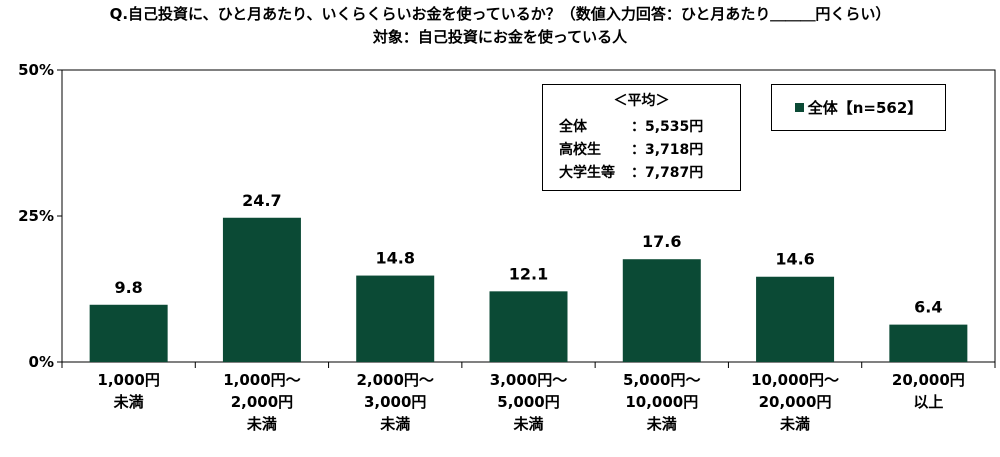 Image resolution: width=1000 pixels, height=457 pixels. What do you see at coordinates (667, 150) in the screenshot?
I see `average-value: ：3,718円` at bounding box center [667, 150].